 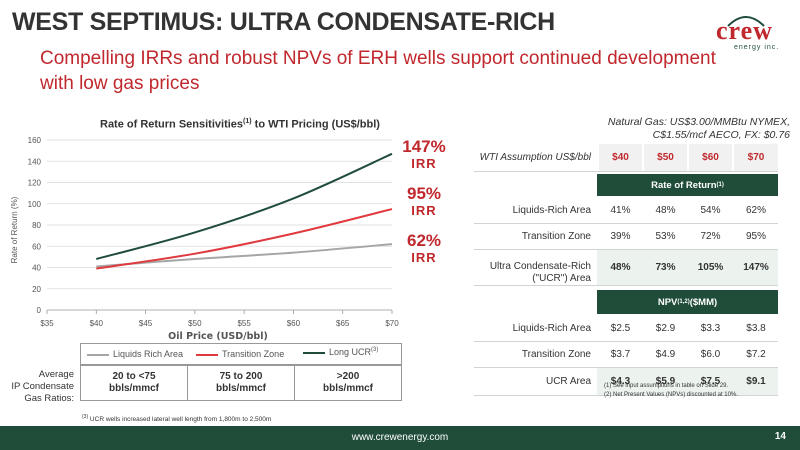 What do you see at coordinates (314, 352) in the screenshot?
I see `legend-swatch-long-ucr` at bounding box center [314, 352].